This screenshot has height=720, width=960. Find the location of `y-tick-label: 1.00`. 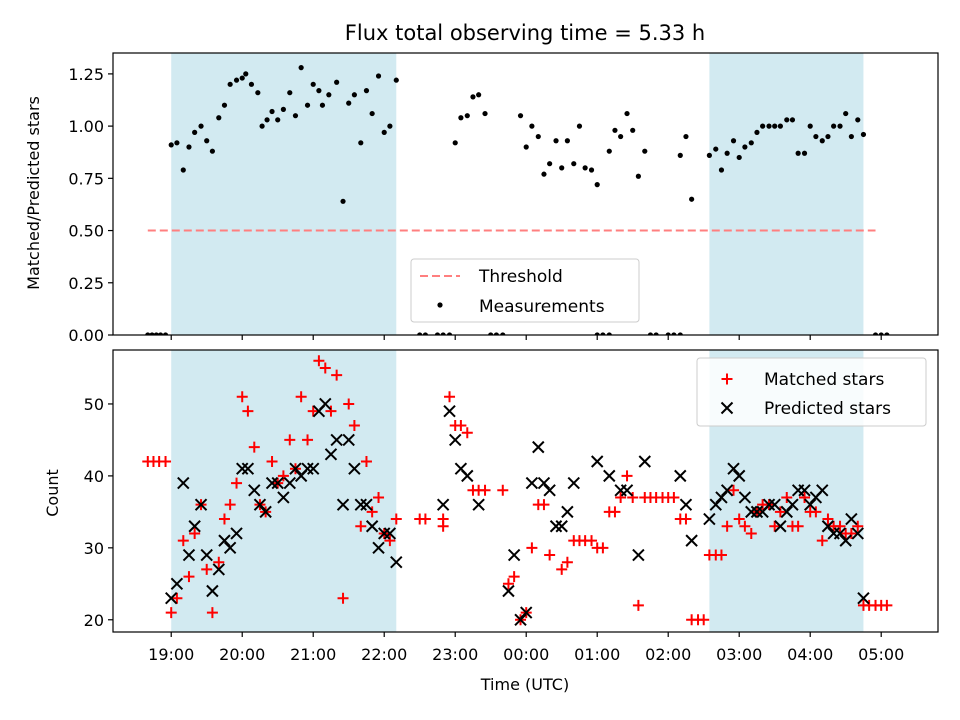

y-tick-label: 1.00 is located at coordinates (86, 126).